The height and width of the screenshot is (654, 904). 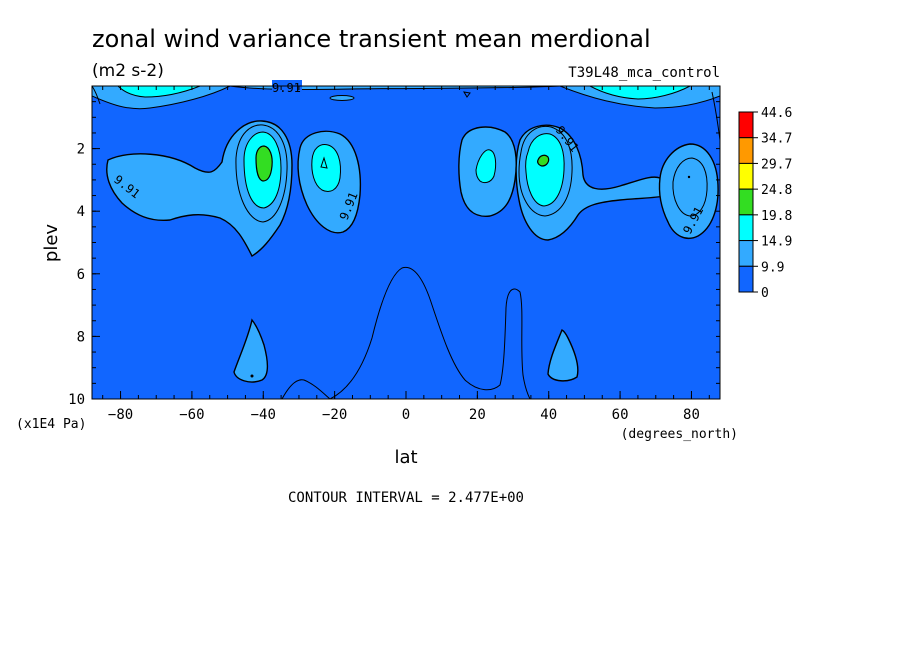 What do you see at coordinates (765, 293) in the screenshot?
I see `colorbar-label: 0` at bounding box center [765, 293].